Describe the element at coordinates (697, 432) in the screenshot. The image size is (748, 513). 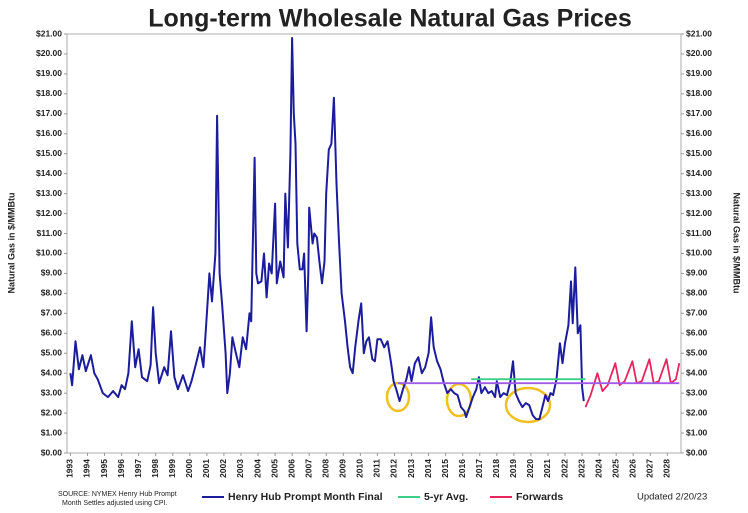
I see `y2-tick-label: $1.00` at that location.